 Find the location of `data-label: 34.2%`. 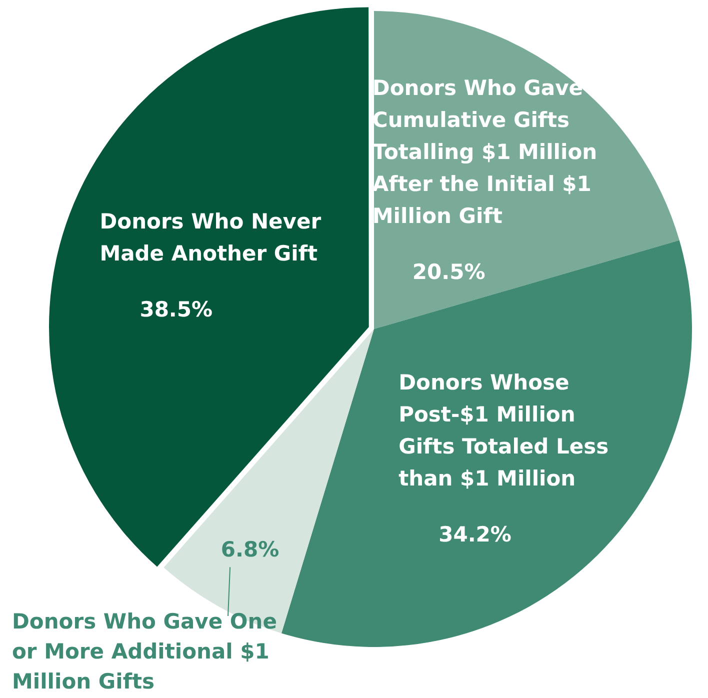

data-label: 34.2% is located at coordinates (475, 534).